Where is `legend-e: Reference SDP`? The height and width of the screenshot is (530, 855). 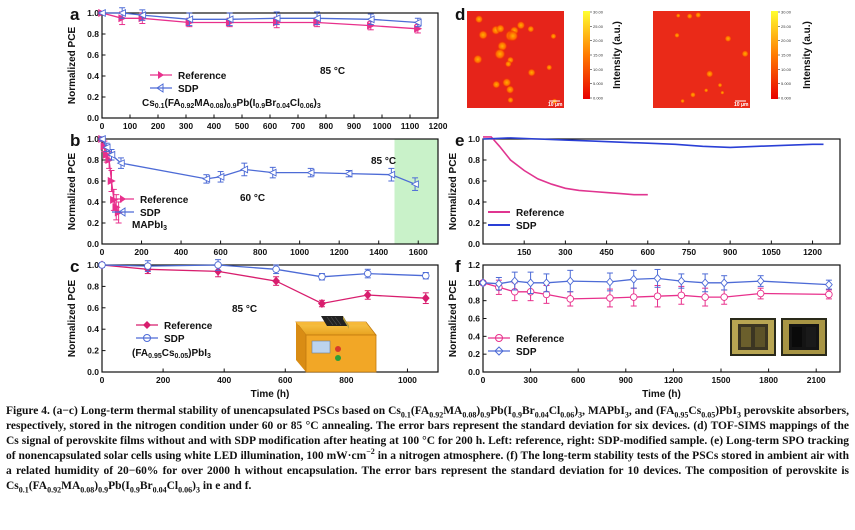 legend-e: Reference SDP is located at coordinates (526, 220).